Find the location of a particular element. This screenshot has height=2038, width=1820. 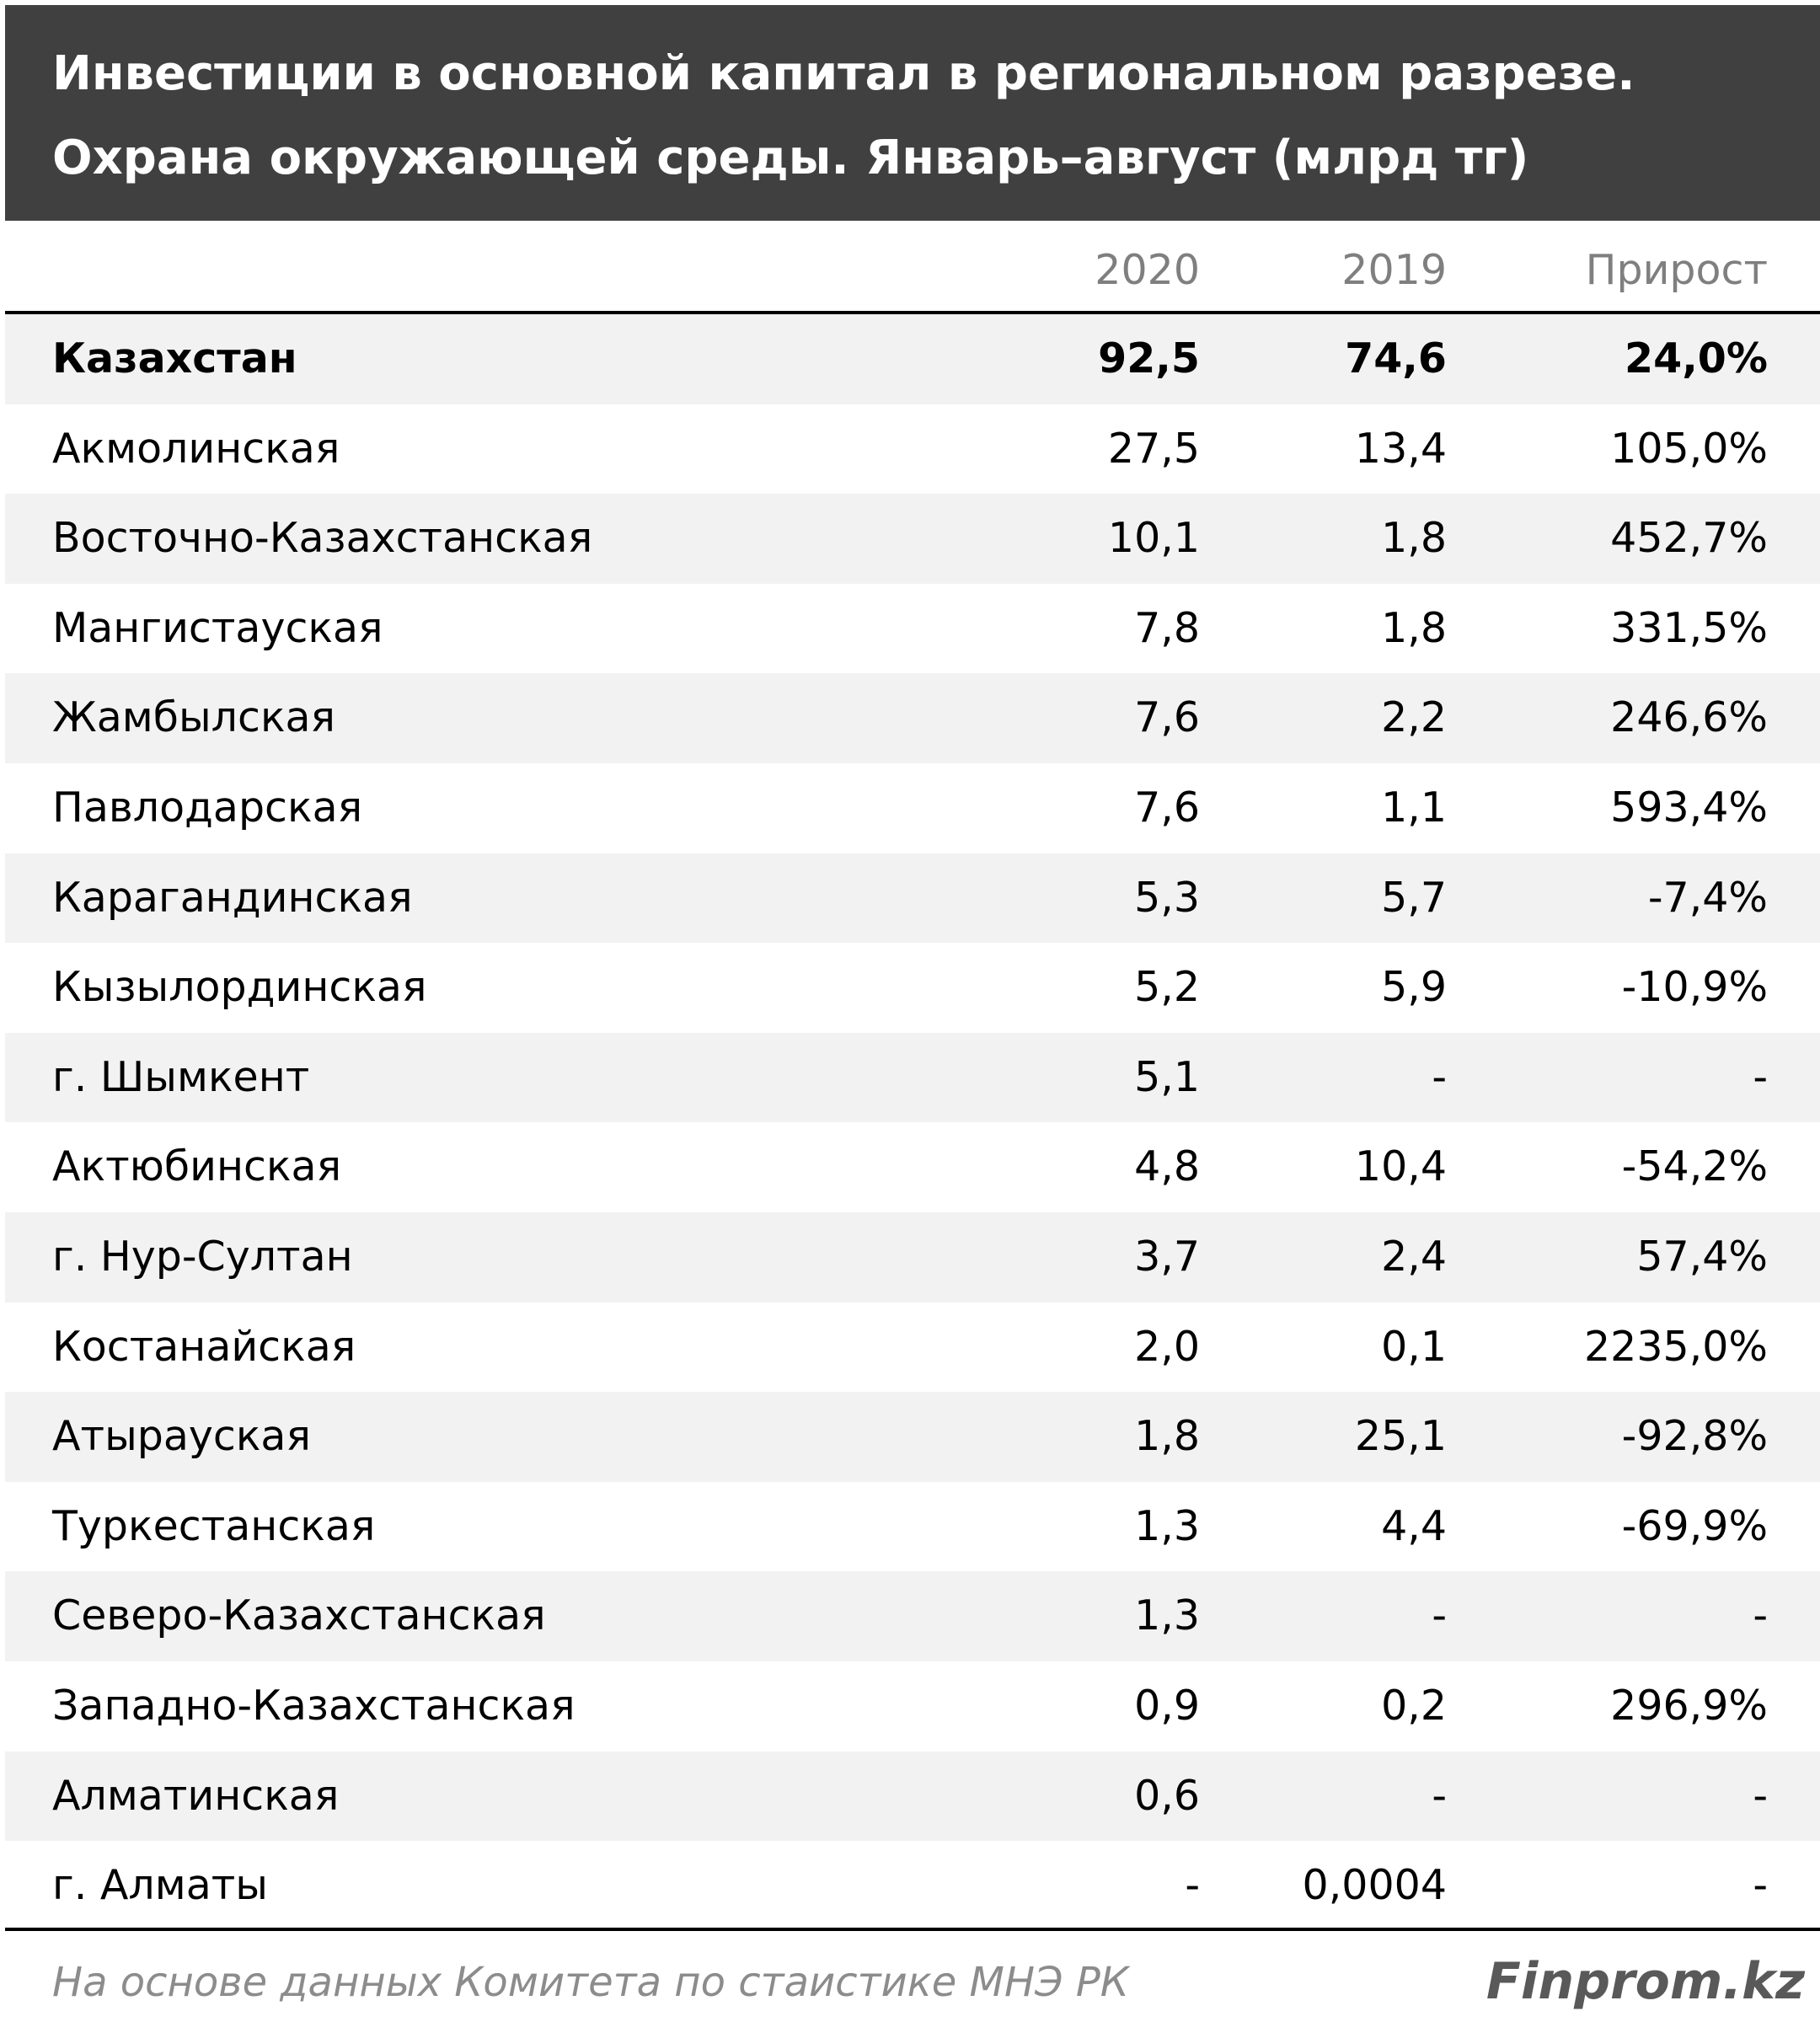

bottom-rule is located at coordinates (912, 1929).